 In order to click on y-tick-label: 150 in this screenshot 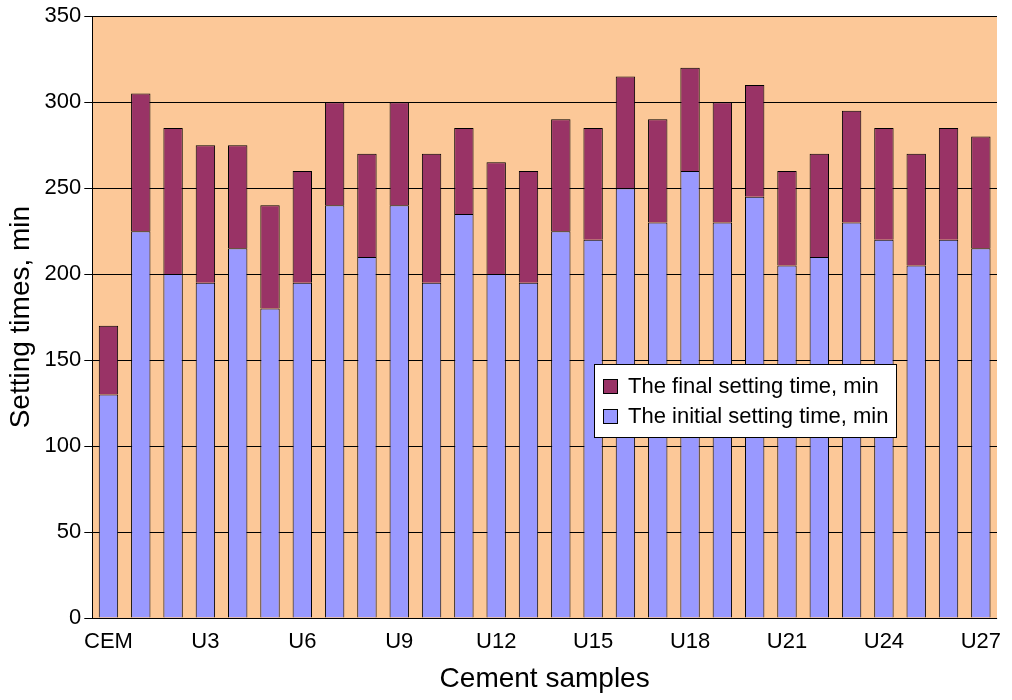, I will do `click(63, 359)`.